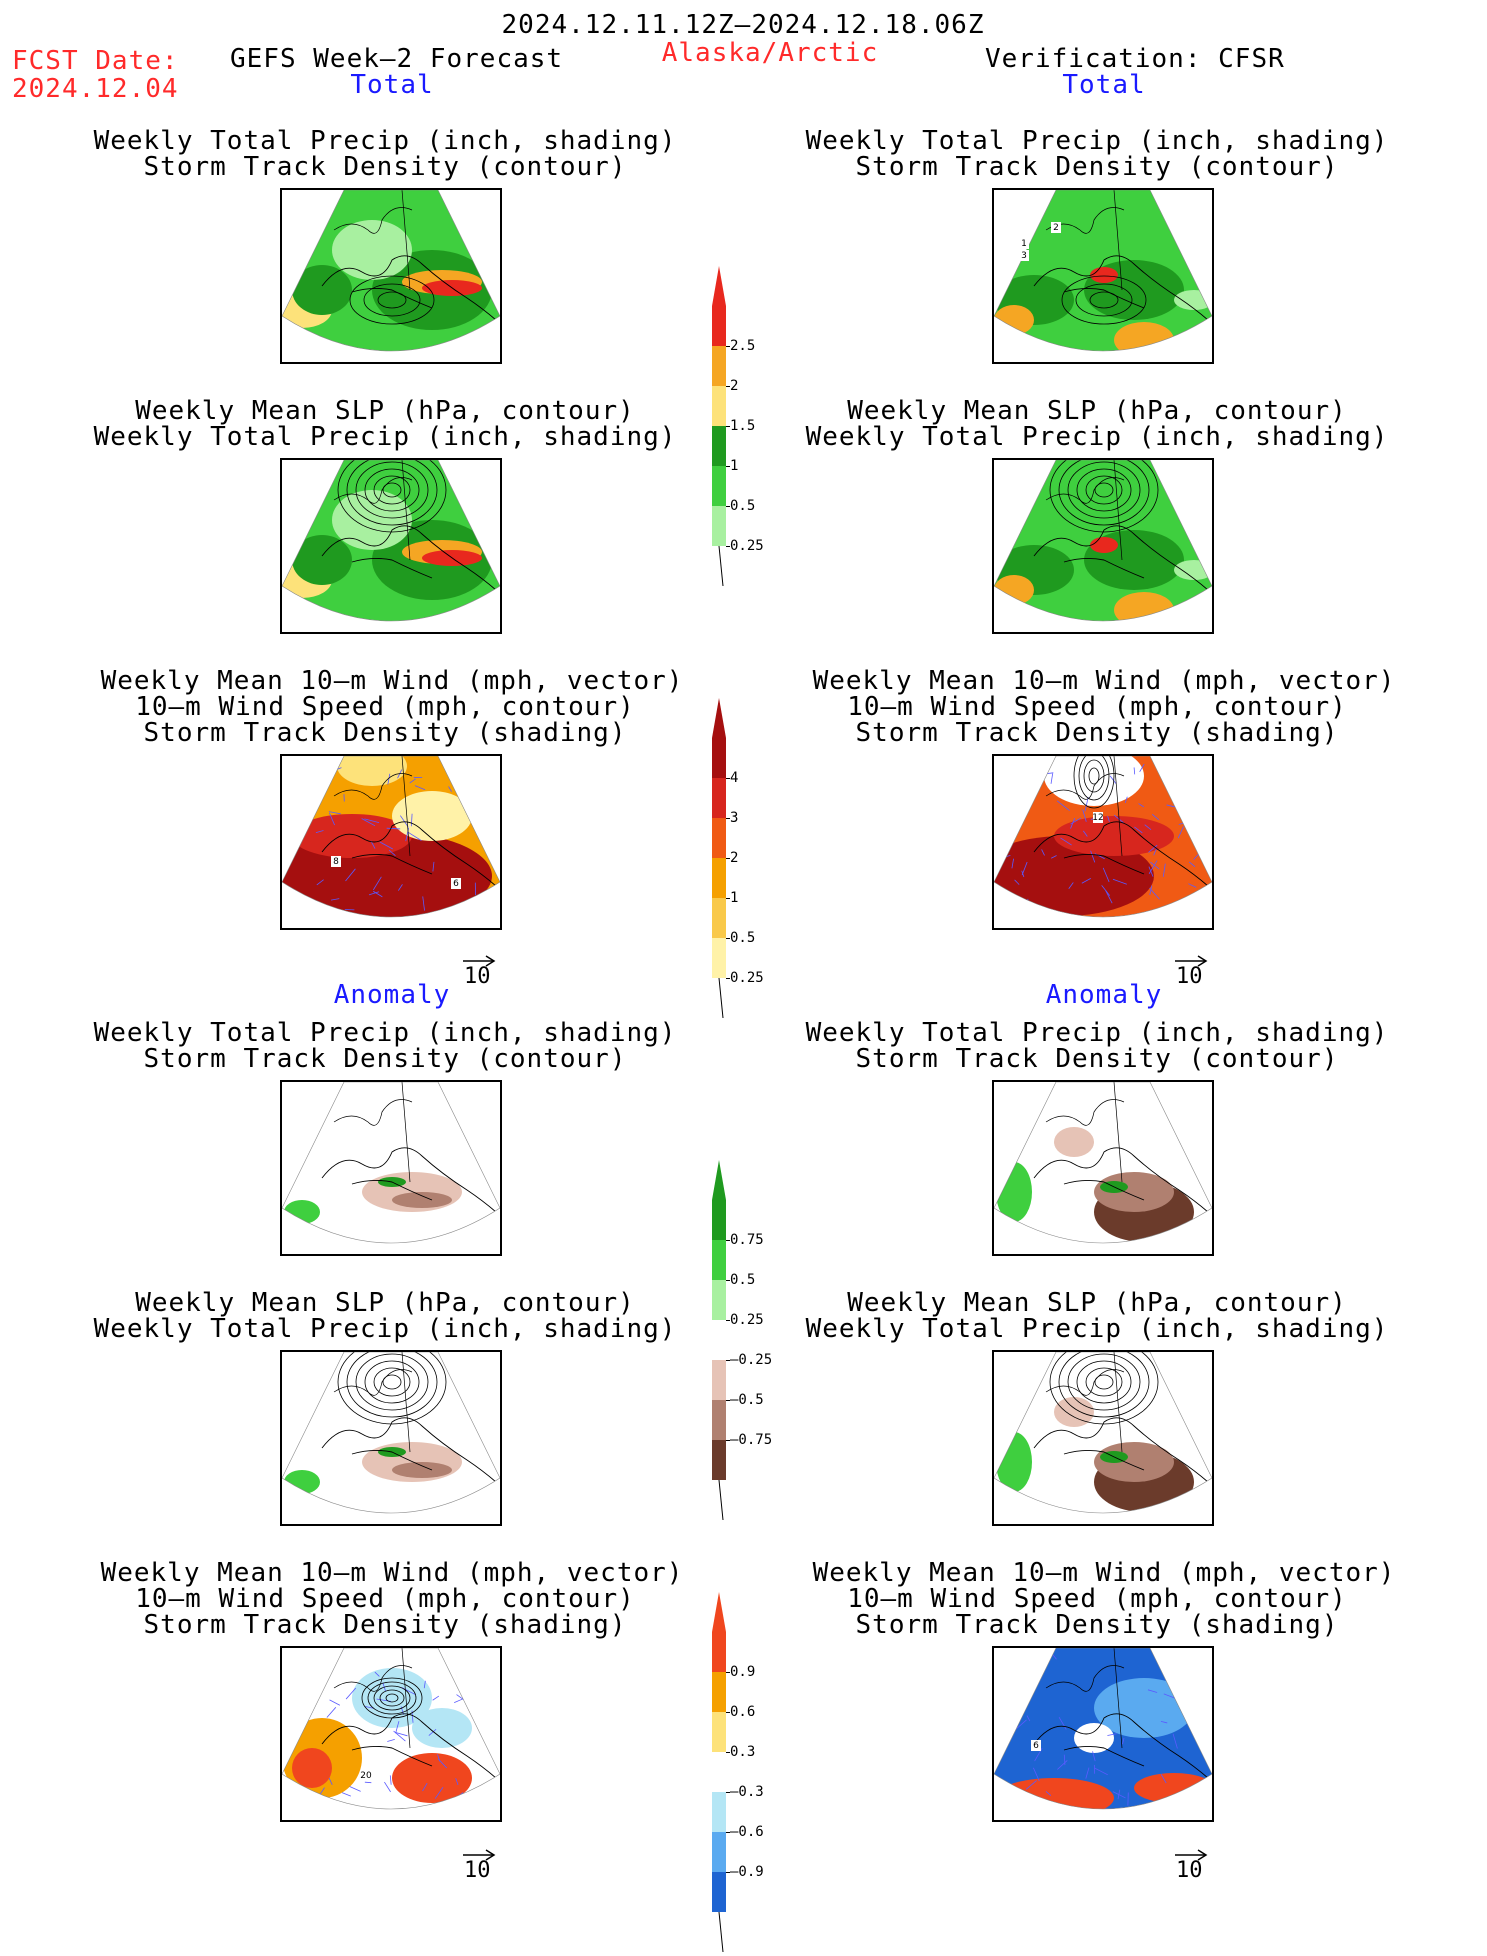 This screenshot has height=1956, width=1487. I want to click on map-graphic: 1 2 3, so click(1103, 276).